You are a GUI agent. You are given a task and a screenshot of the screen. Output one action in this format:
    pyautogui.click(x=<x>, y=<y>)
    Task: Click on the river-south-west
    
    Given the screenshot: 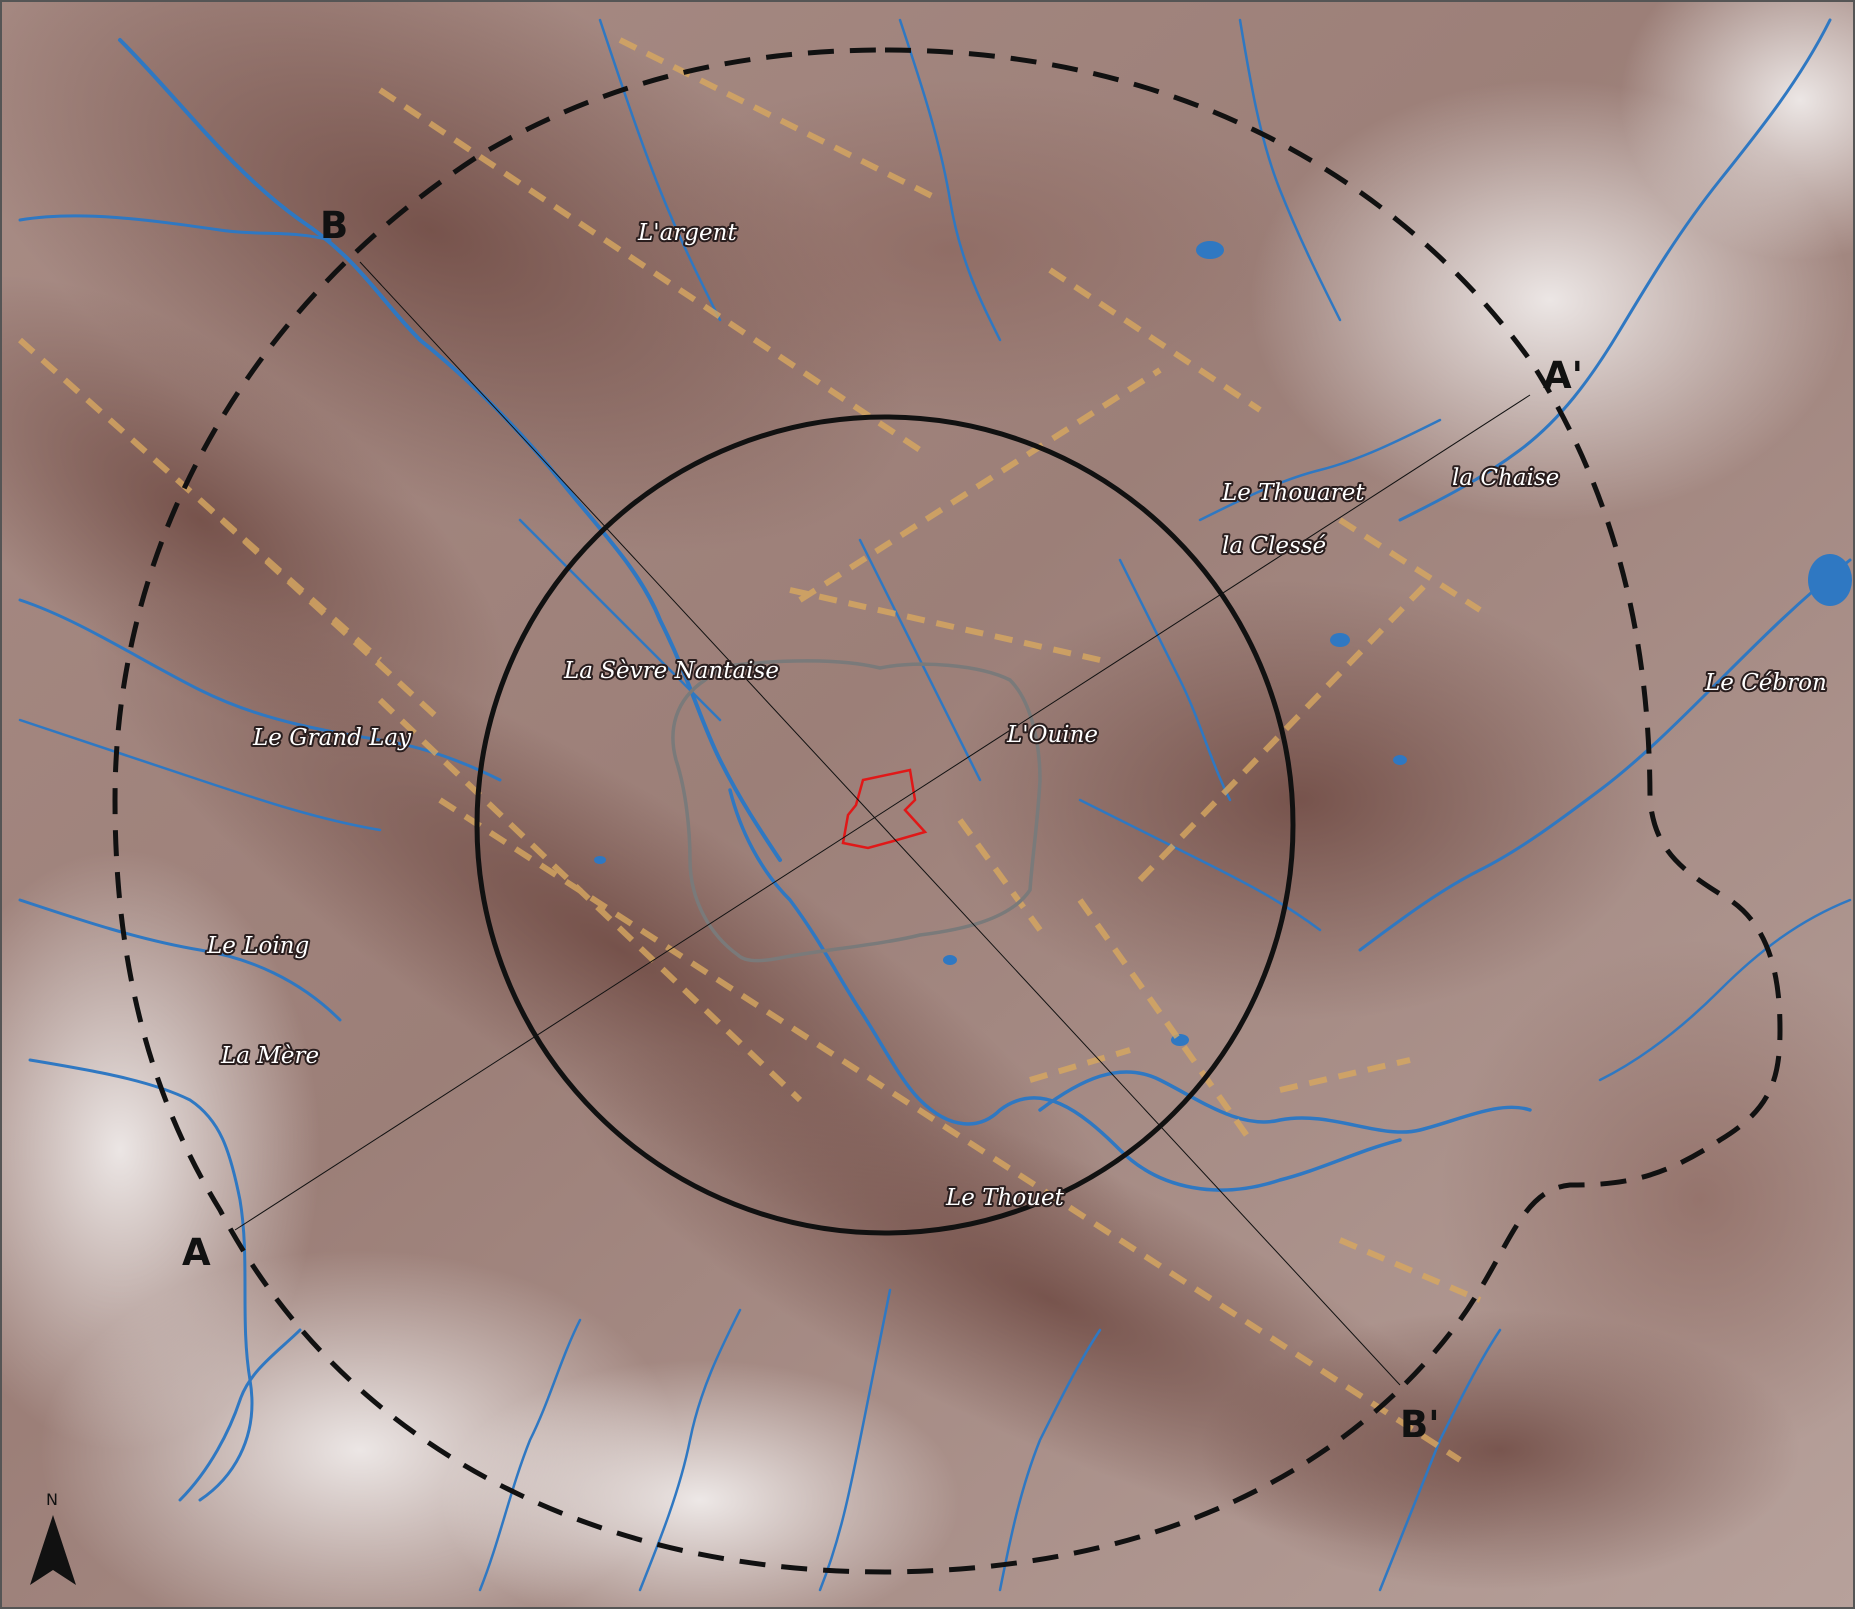 What is the action you would take?
    pyautogui.click(x=240, y=1415)
    